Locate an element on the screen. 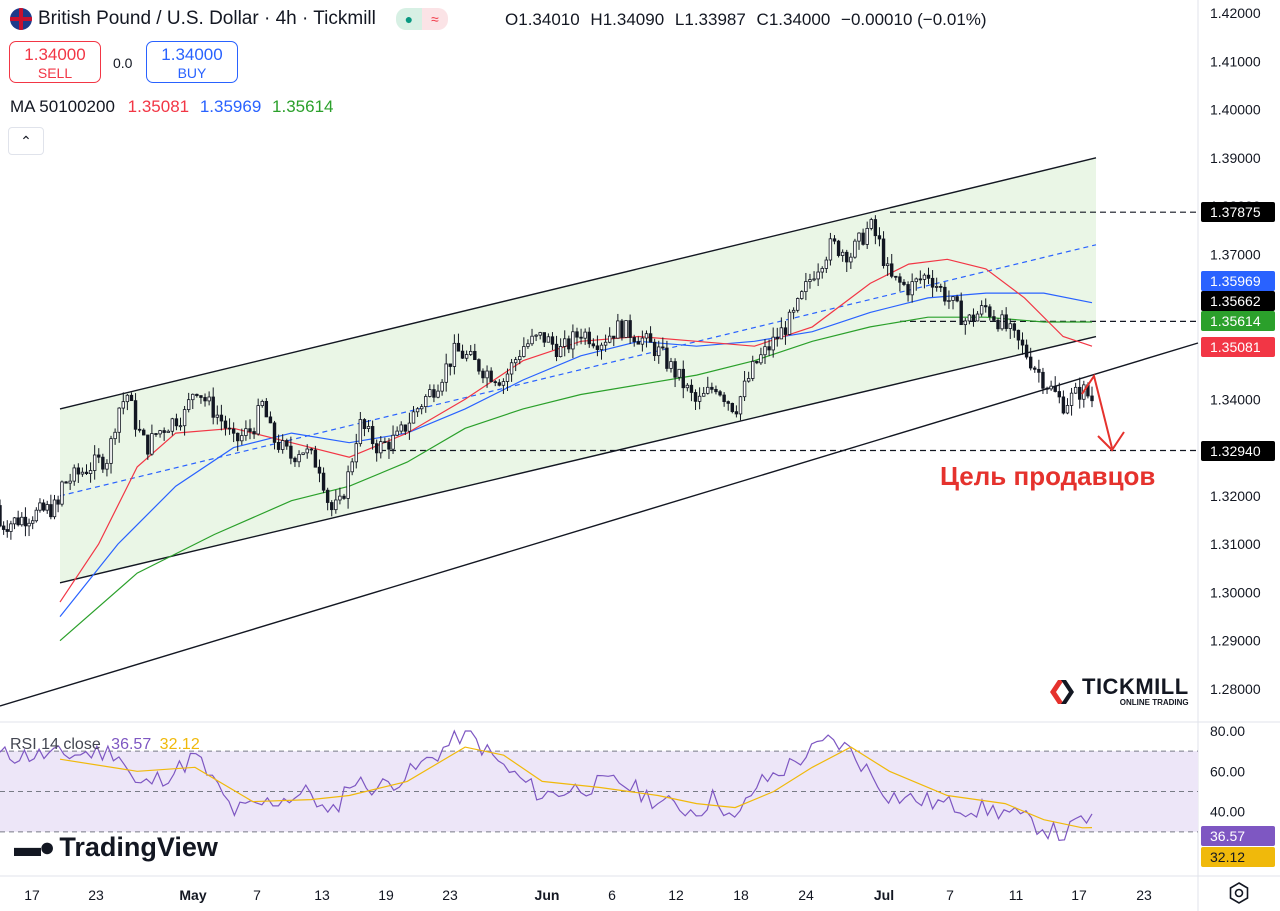  ma-legend: MA 50100200 1.35081 1.35969 1.35614 is located at coordinates (171, 107).